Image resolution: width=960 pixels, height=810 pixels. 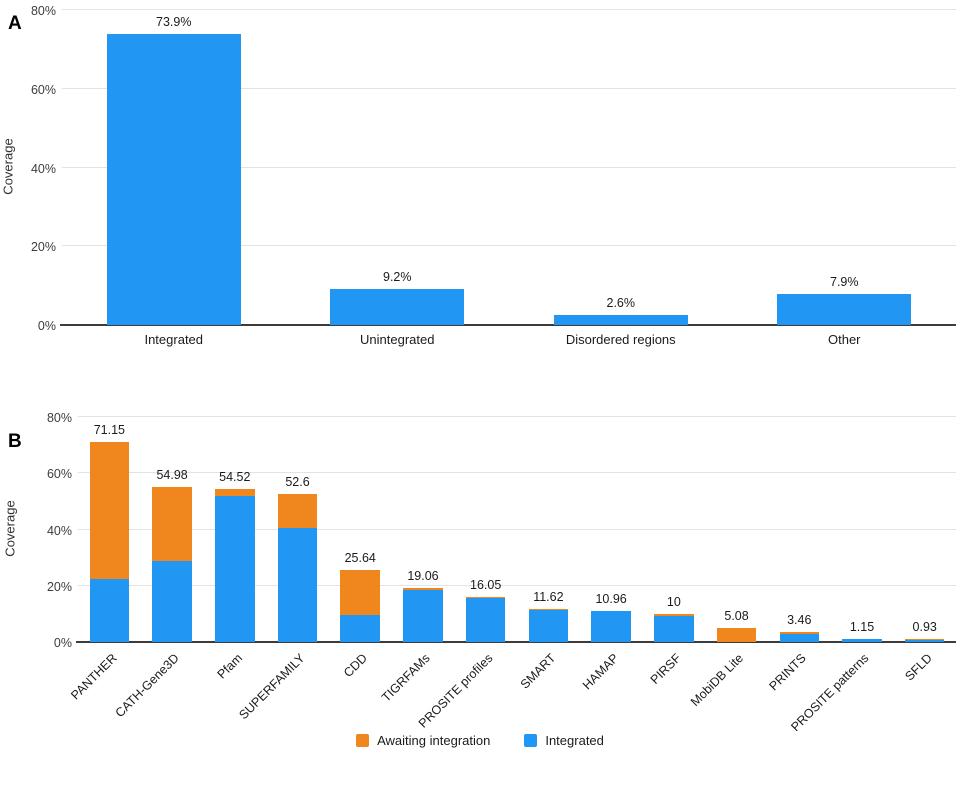 What do you see at coordinates (548, 685) in the screenshot?
I see `x-label-smart: SMART` at bounding box center [548, 685].